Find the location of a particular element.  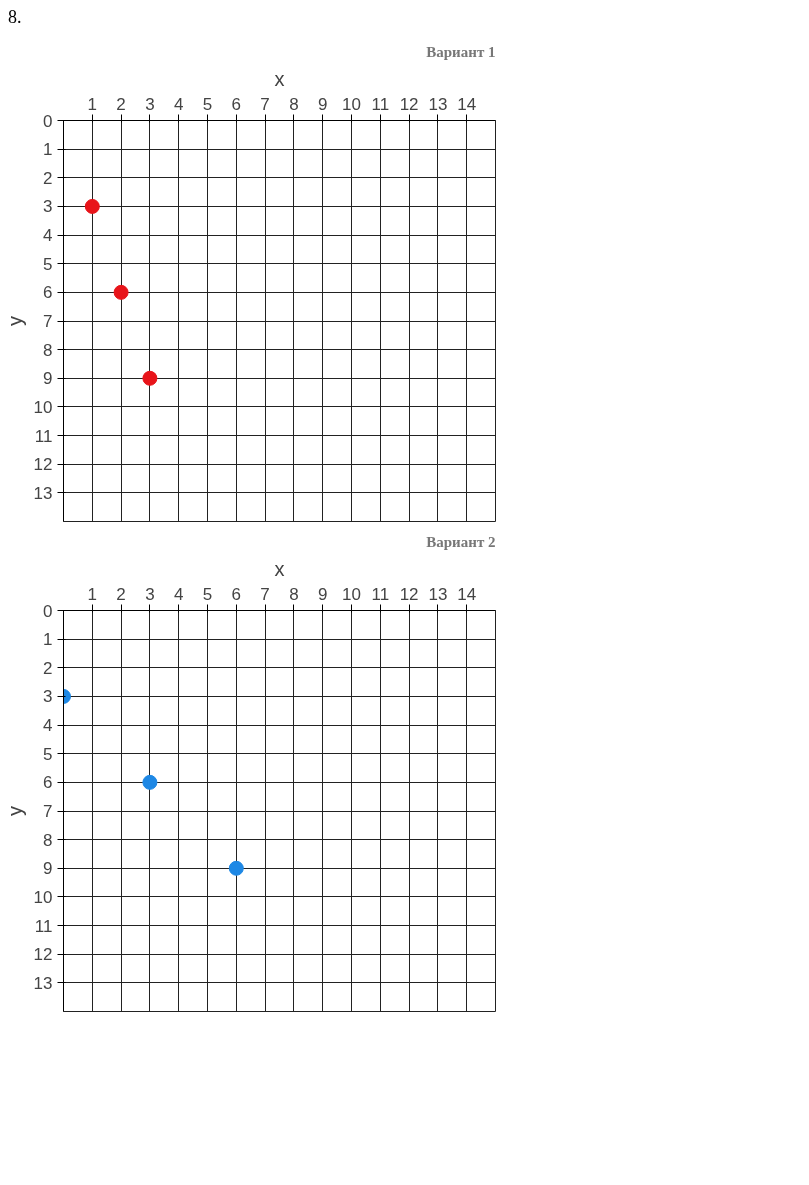

text: 8. is located at coordinates (15, 17).